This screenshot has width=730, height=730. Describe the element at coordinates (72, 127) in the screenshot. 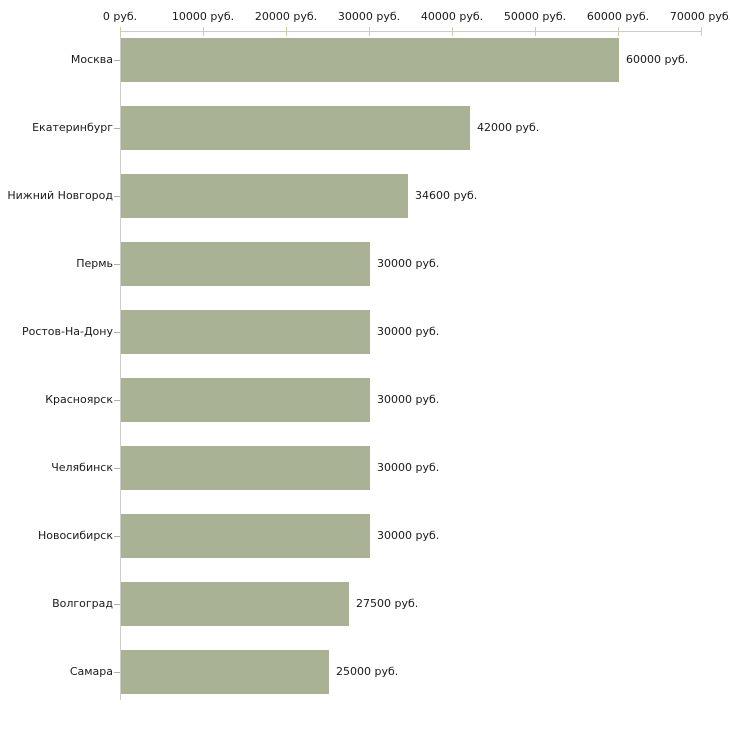

I see `category-label: Екатеринбург` at that location.